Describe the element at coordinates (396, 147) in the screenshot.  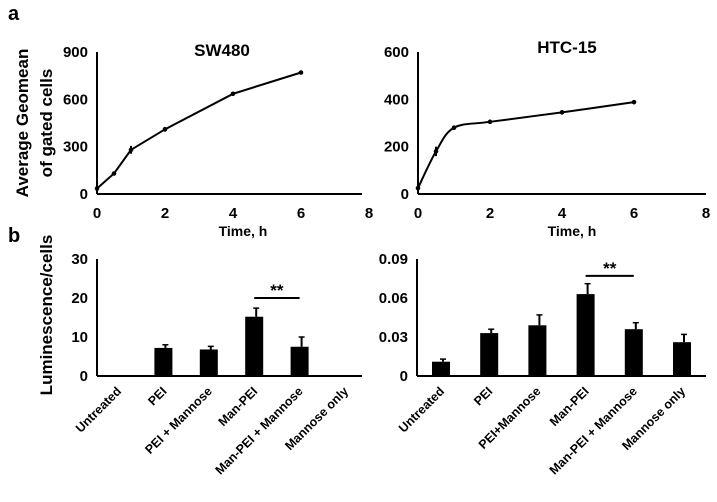
I see `y-tick-label: 200` at that location.